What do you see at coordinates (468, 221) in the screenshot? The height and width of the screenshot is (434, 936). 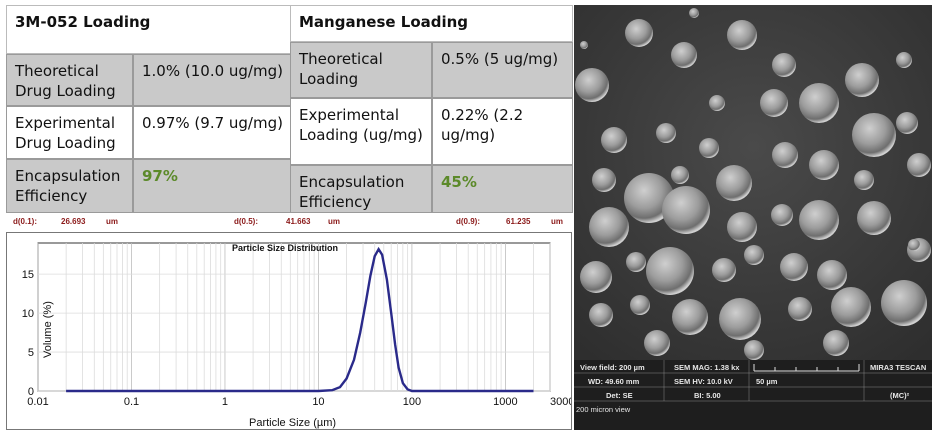 I see `d09-label: d(0.9):` at bounding box center [468, 221].